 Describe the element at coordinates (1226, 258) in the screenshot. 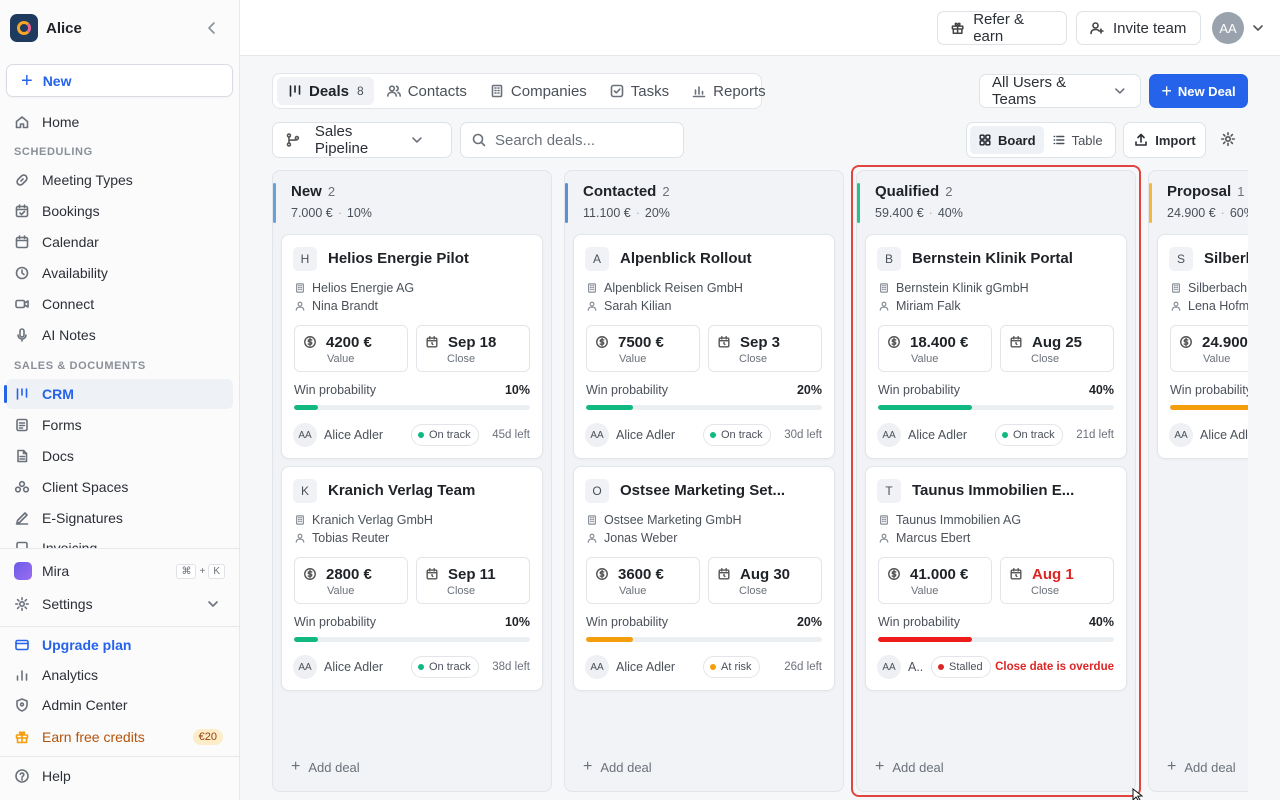

I see `deal-title: Silberbach` at that location.